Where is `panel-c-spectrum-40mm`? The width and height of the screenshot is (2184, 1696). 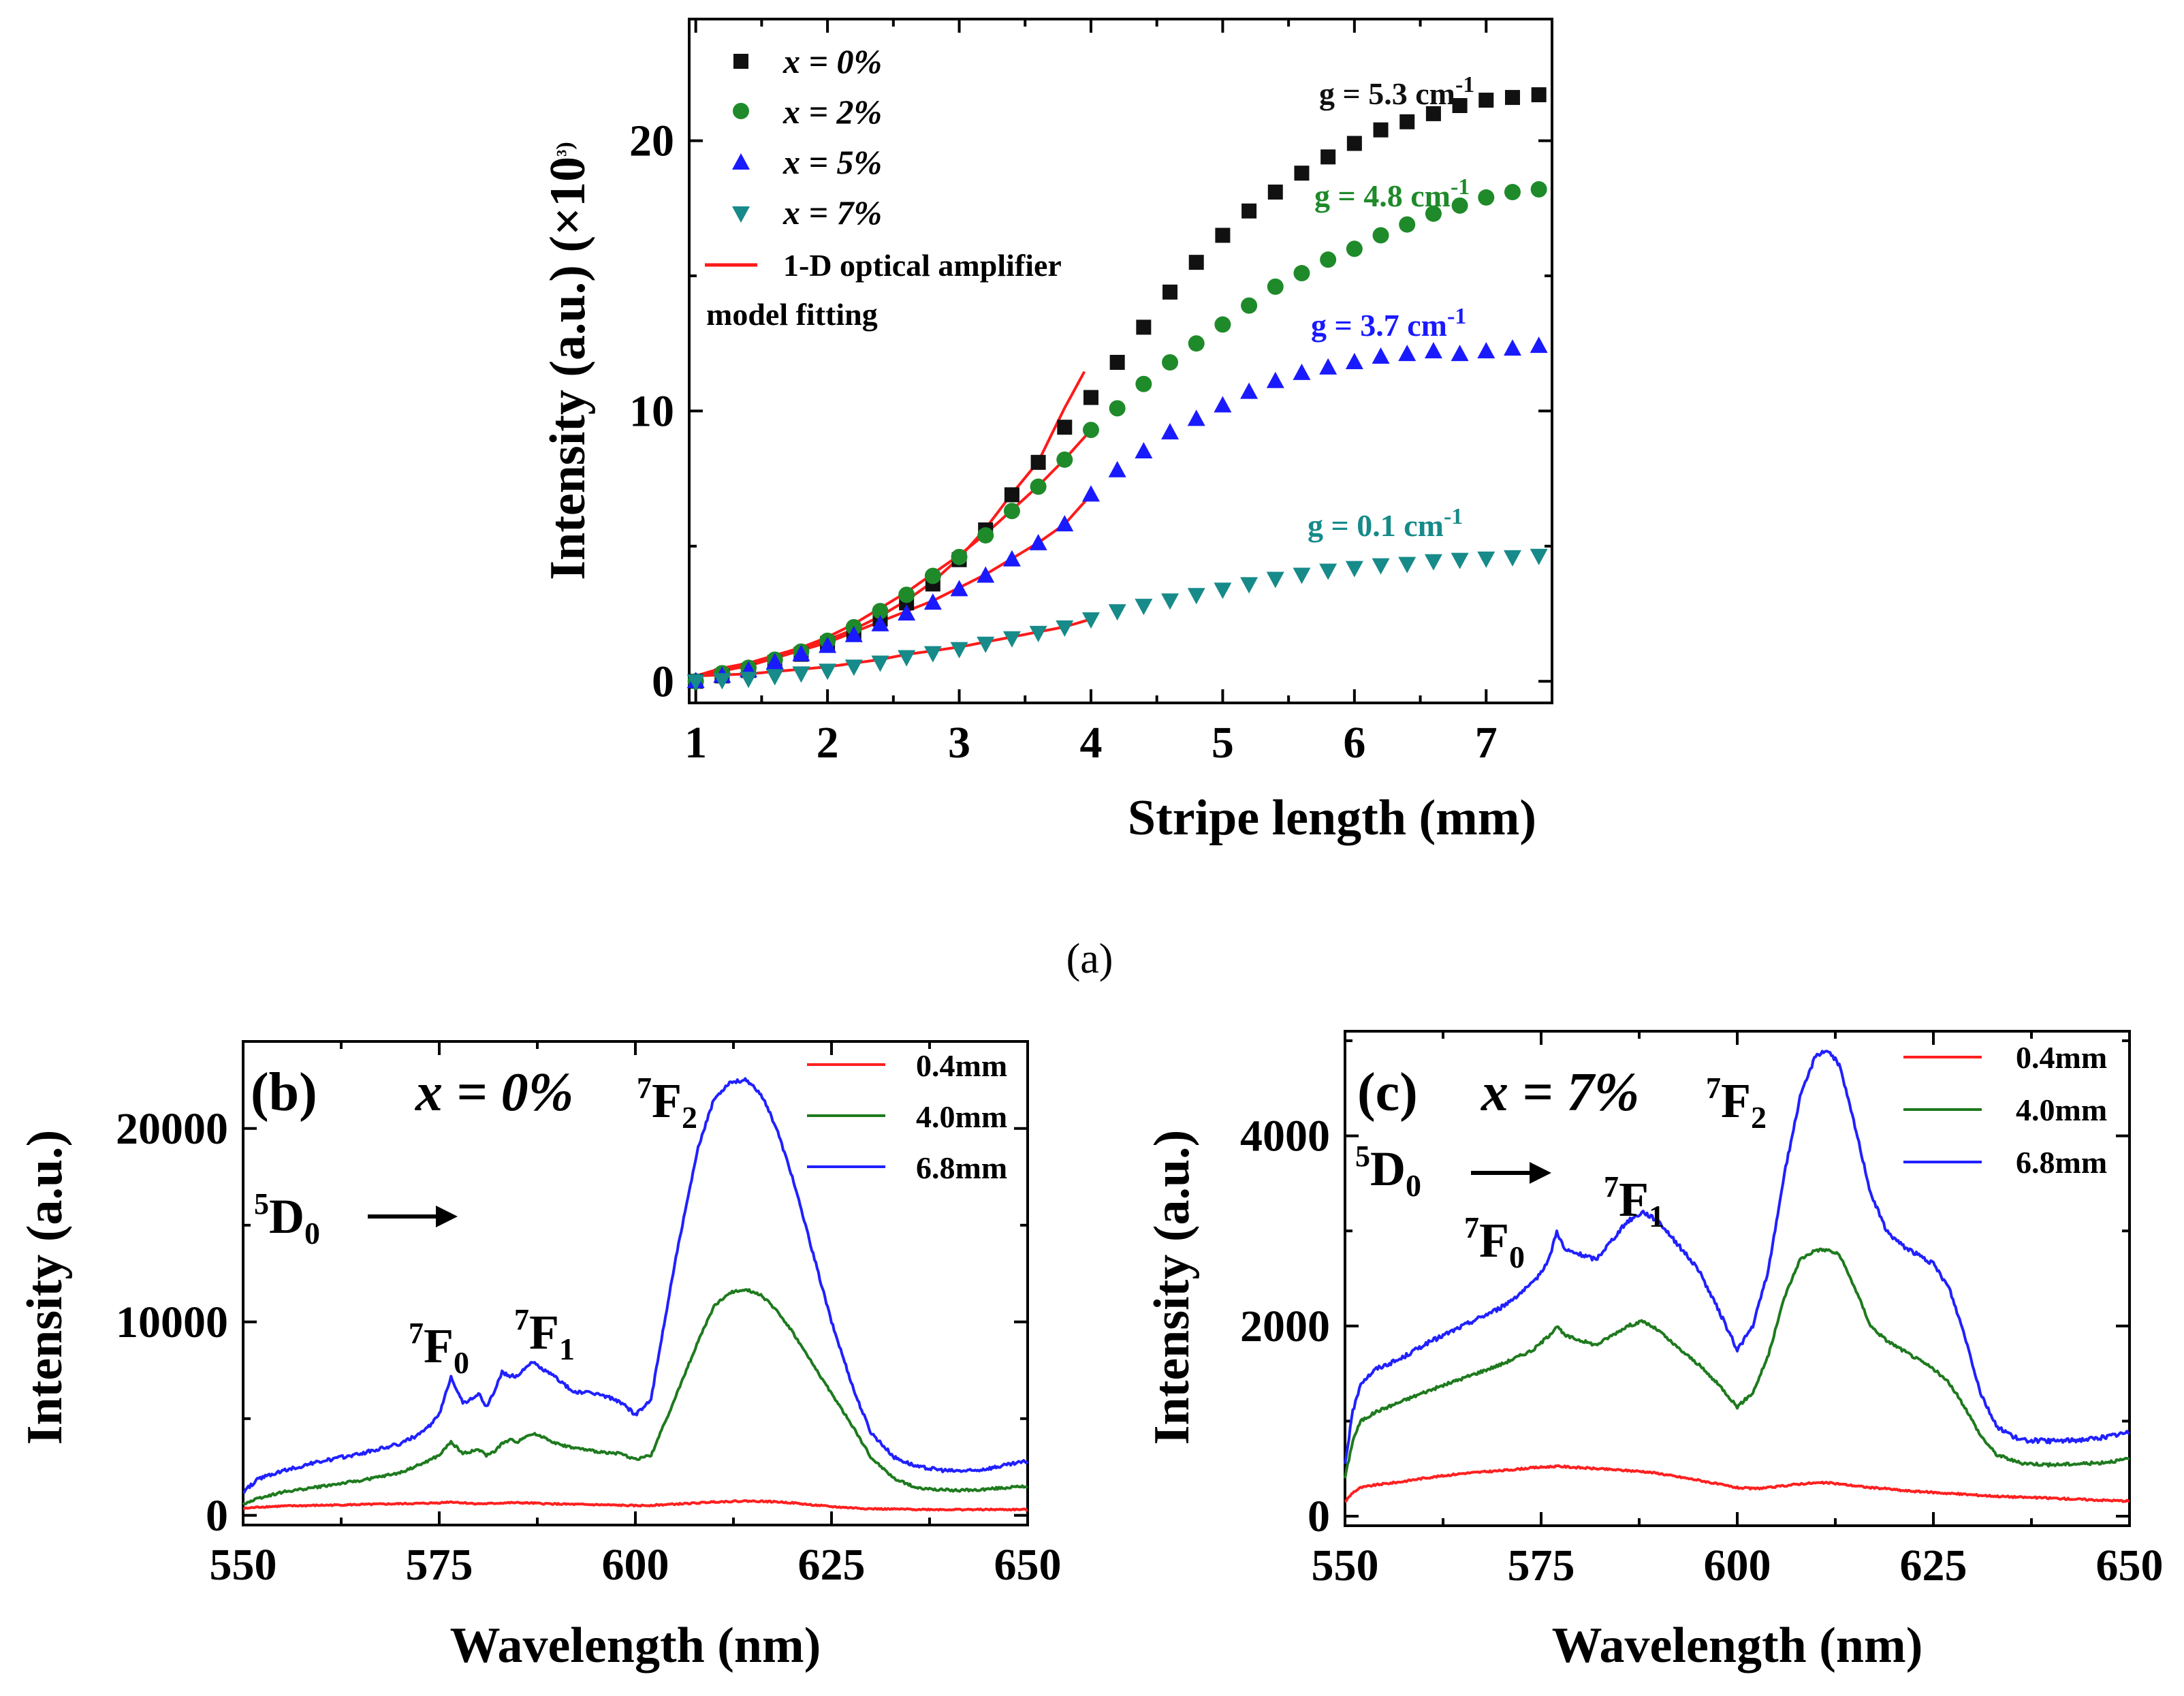
panel-c-spectrum-40mm is located at coordinates (1737, 1363).